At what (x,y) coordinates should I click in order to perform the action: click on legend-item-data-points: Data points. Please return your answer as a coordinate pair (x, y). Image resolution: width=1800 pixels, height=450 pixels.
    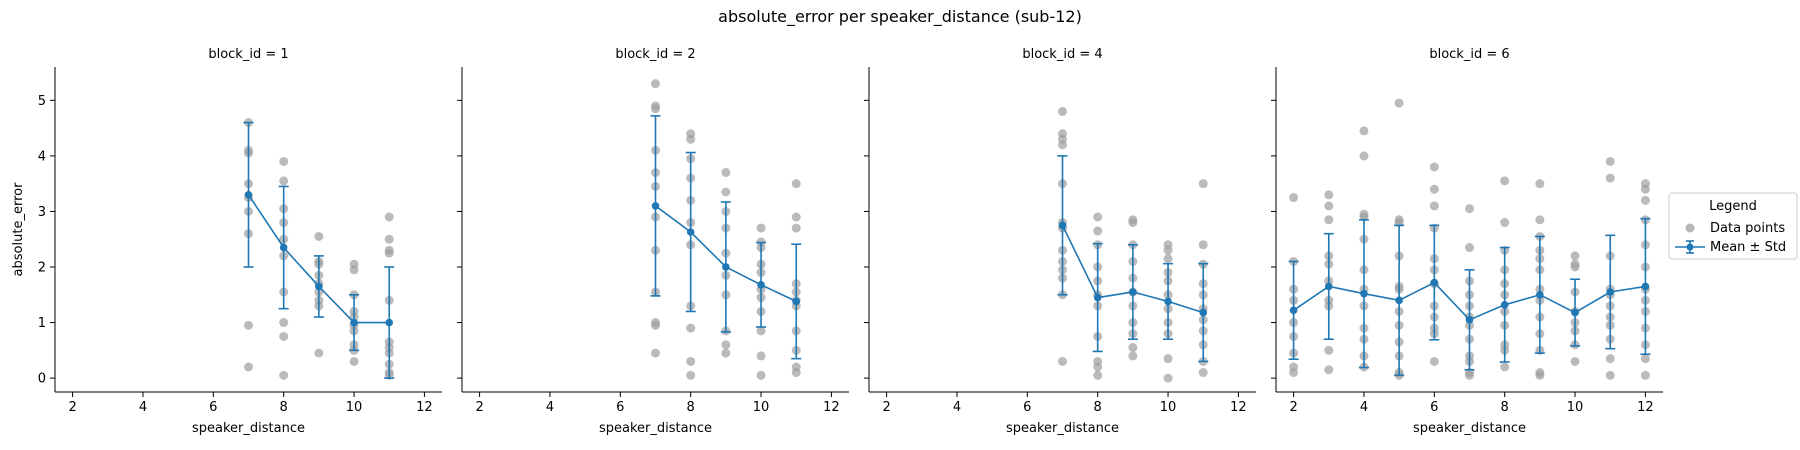
    Looking at the image, I should click on (1747, 228).